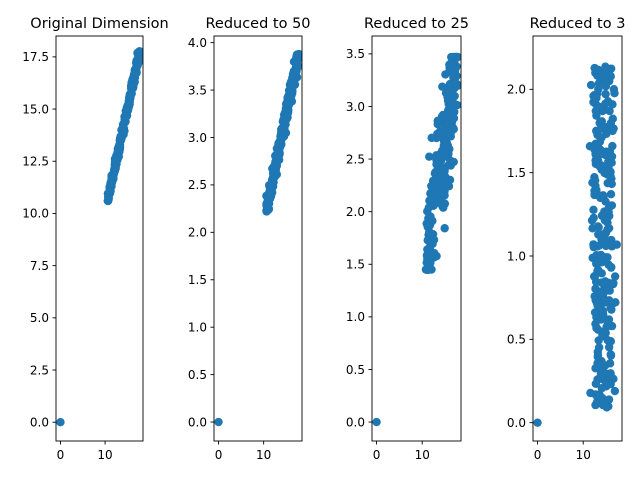 The height and width of the screenshot is (480, 640). I want to click on y-tick-label: 1.0, so click(197, 327).